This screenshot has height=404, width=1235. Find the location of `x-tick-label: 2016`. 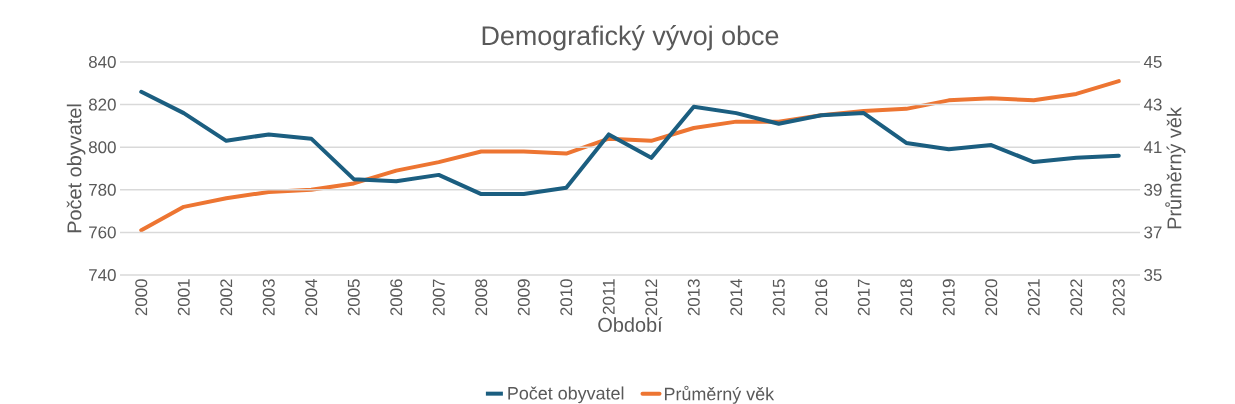

x-tick-label: 2016 is located at coordinates (821, 297).